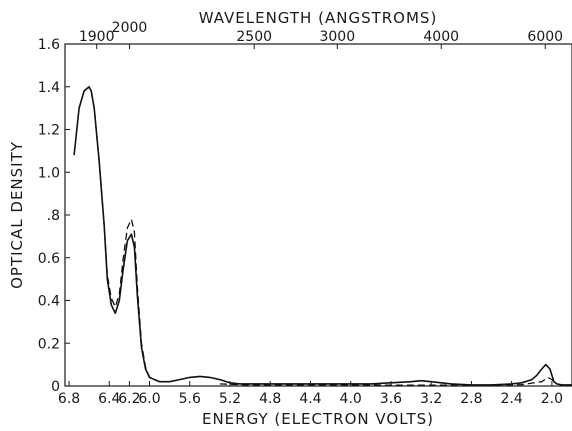 Image resolution: width=572 pixels, height=431 pixels. I want to click on top-tick-label: 2000, so click(130, 28).